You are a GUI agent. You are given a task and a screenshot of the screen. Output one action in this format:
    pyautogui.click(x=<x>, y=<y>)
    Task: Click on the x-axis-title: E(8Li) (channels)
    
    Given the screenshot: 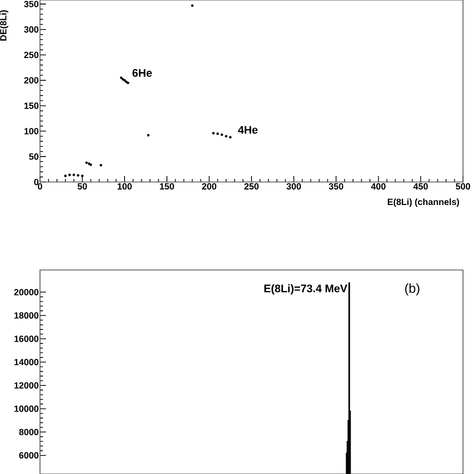 What is the action you would take?
    pyautogui.click(x=424, y=202)
    